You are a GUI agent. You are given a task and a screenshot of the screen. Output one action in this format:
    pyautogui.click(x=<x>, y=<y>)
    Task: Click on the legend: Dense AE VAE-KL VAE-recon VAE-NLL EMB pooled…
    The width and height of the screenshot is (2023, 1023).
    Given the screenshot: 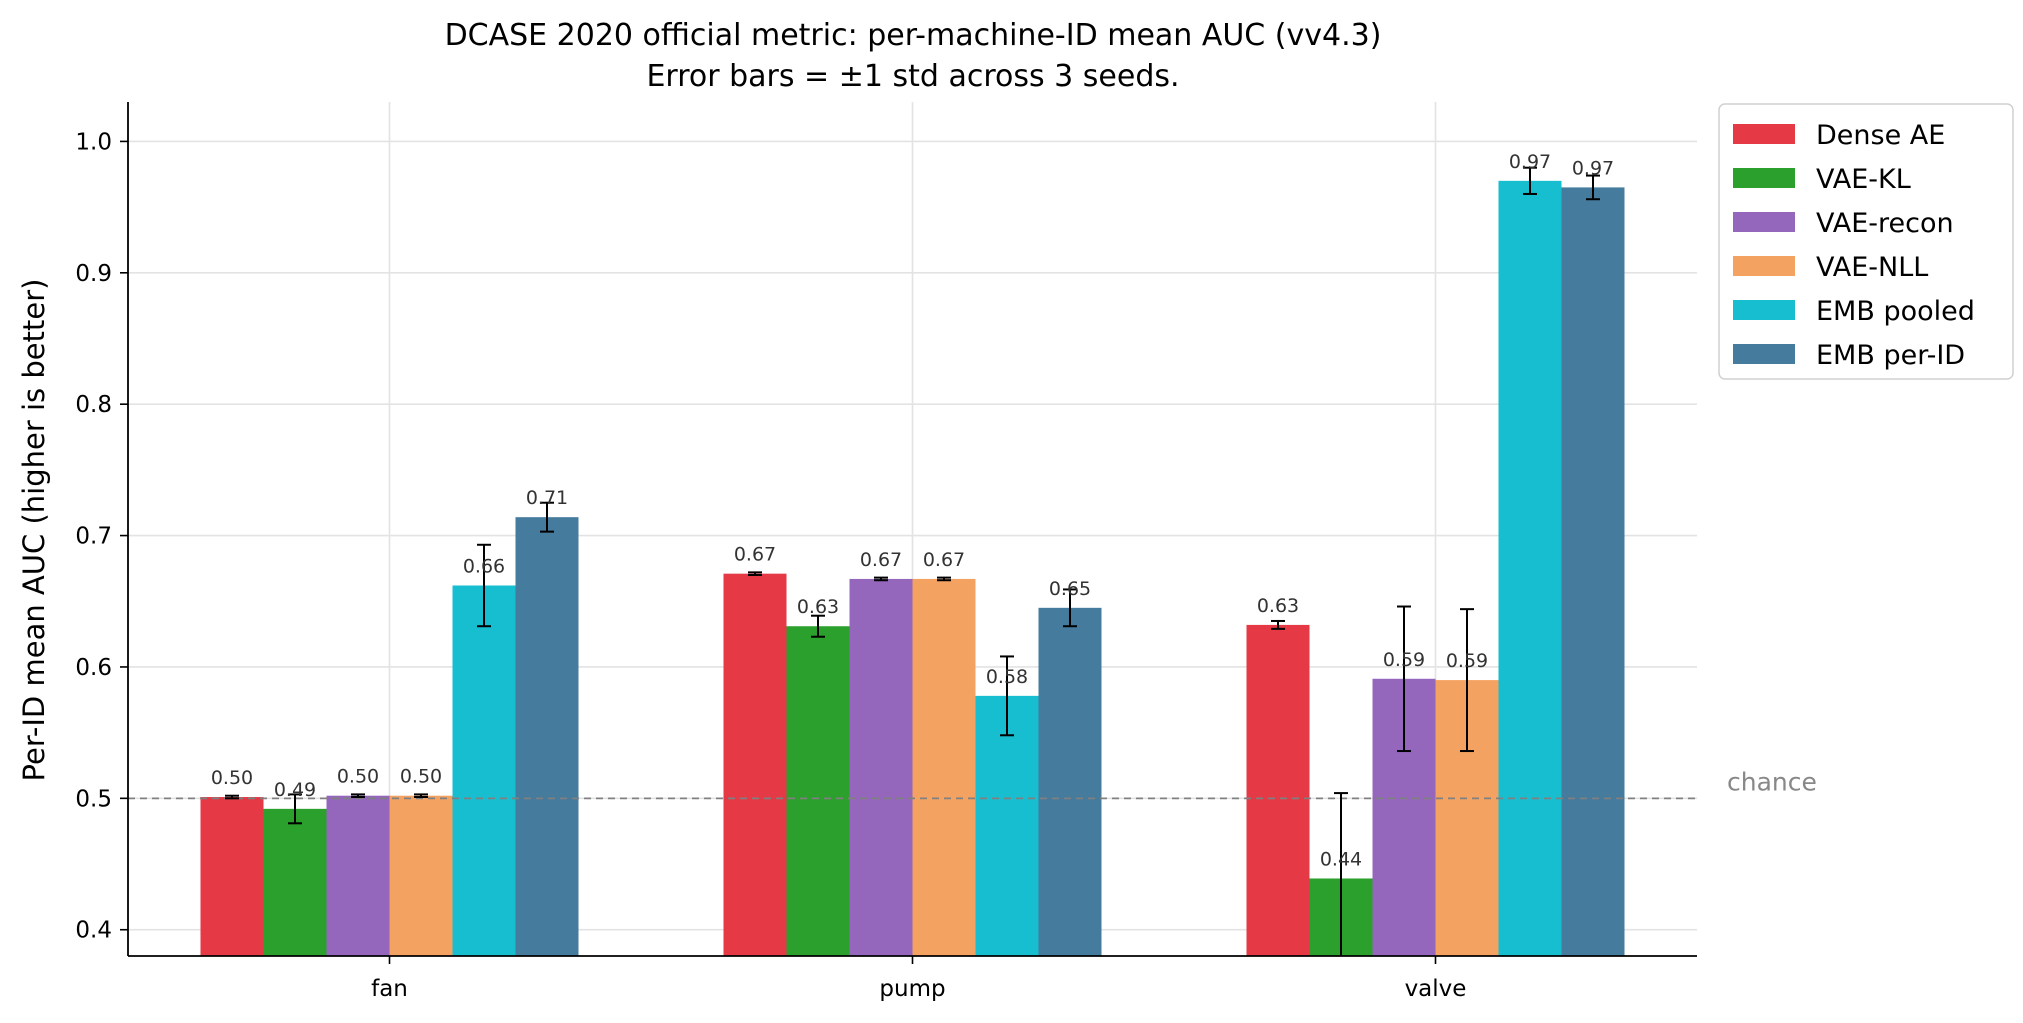 What is the action you would take?
    pyautogui.click(x=1866, y=241)
    